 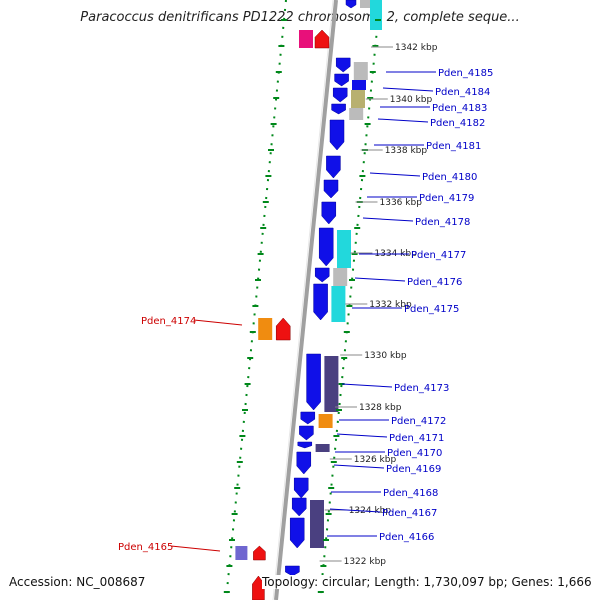 What do you see at coordinates (431, 309) in the screenshot?
I see `gene-label-pden-4175: Pden_4175` at bounding box center [431, 309].